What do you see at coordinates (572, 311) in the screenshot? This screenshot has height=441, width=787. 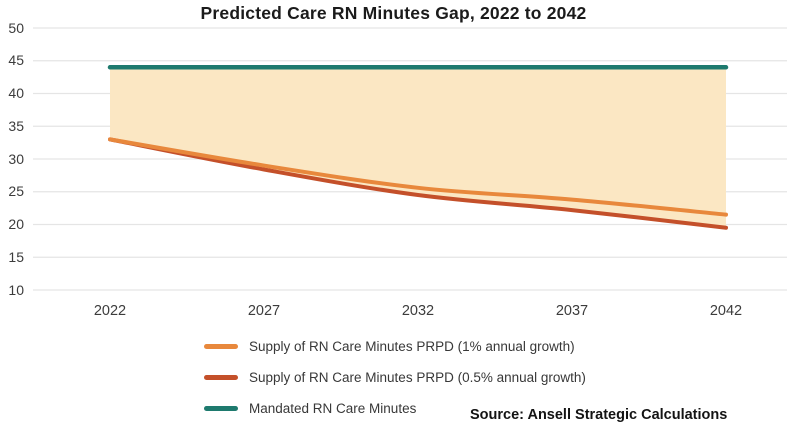 I see `x-axis-tick-label: 2037` at bounding box center [572, 311].